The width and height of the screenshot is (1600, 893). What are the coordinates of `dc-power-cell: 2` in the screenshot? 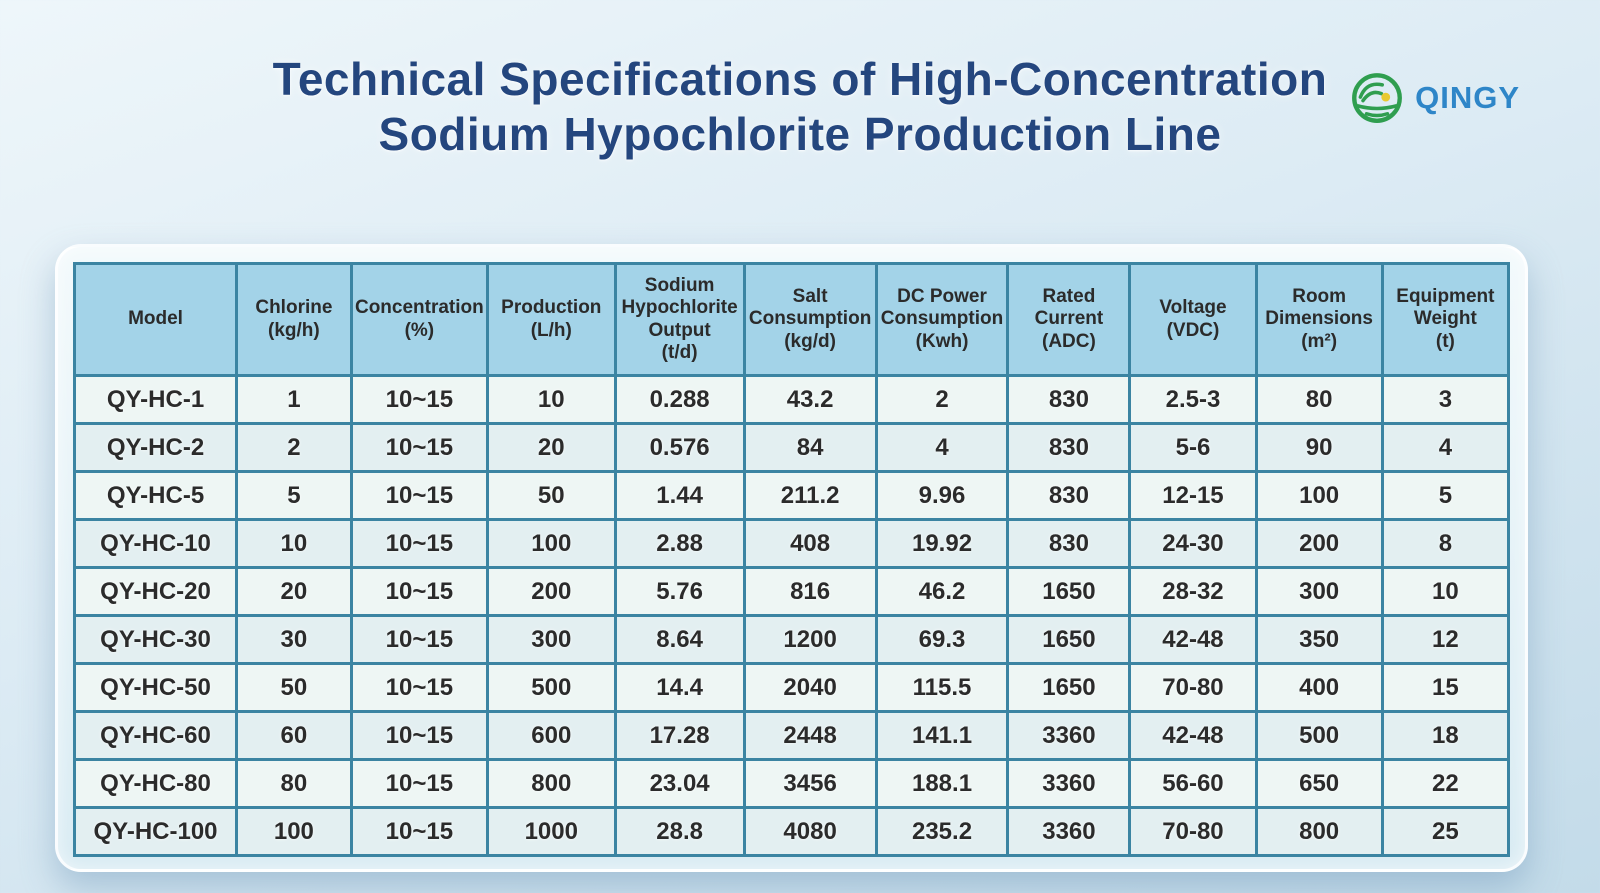 It's located at (942, 399).